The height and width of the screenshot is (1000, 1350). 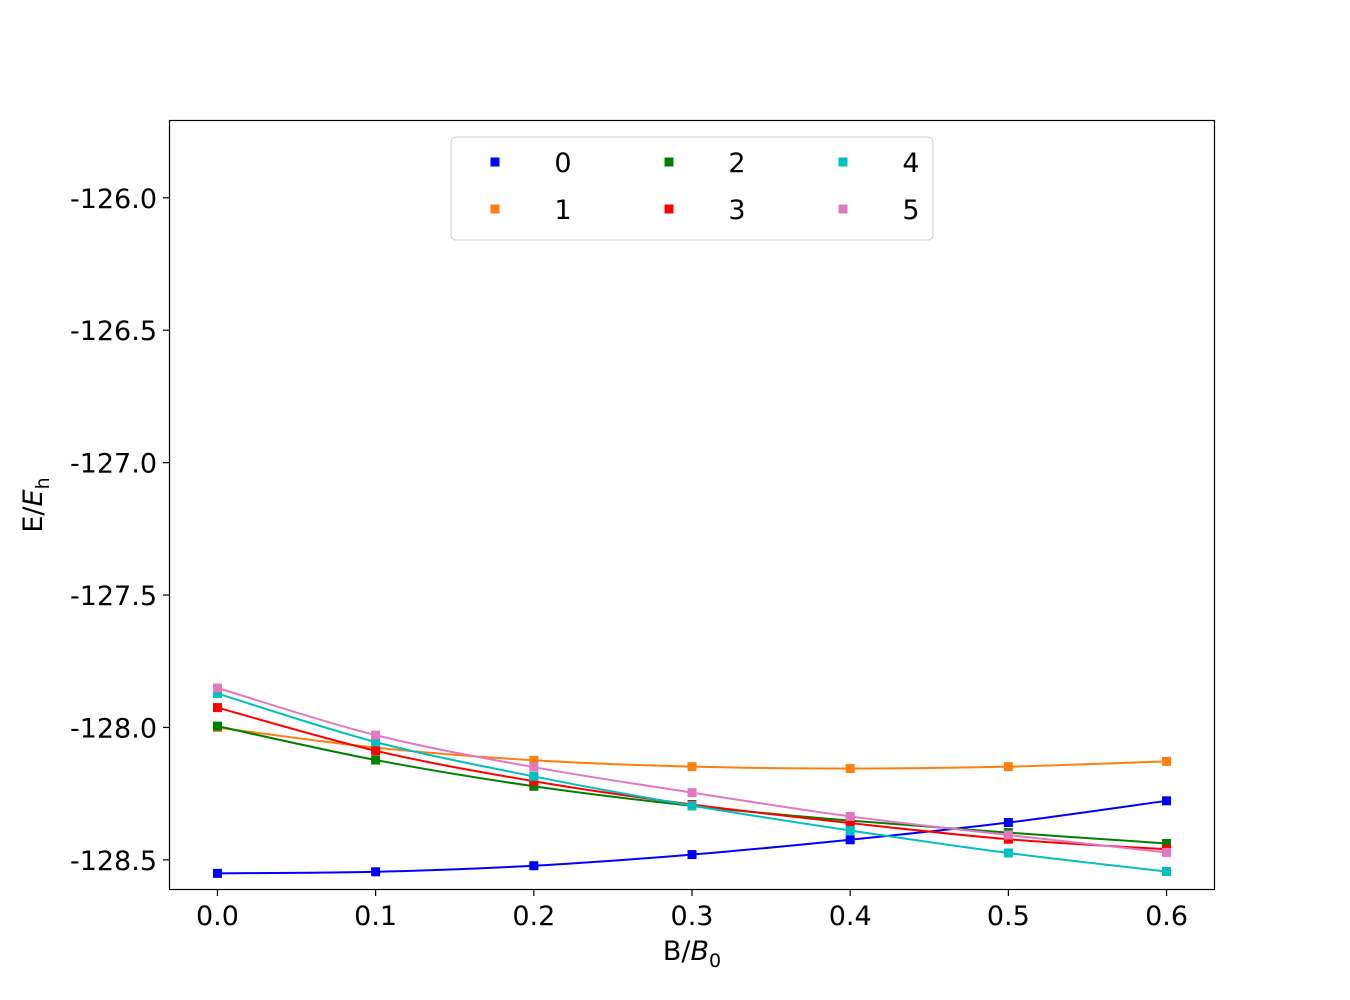 What do you see at coordinates (113, 861) in the screenshot?
I see `y-tick-label: -128.5` at bounding box center [113, 861].